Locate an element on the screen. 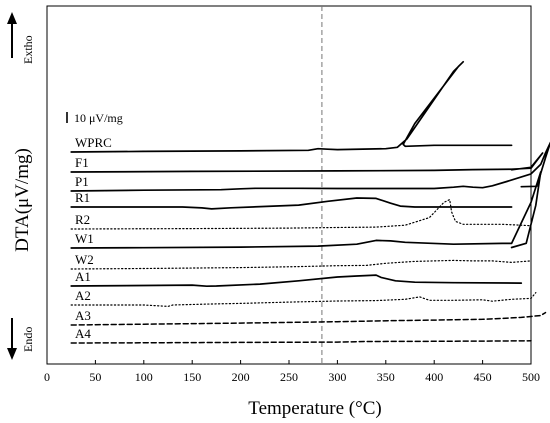 This screenshot has height=423, width=550. series-line-a4 is located at coordinates (301, 342).